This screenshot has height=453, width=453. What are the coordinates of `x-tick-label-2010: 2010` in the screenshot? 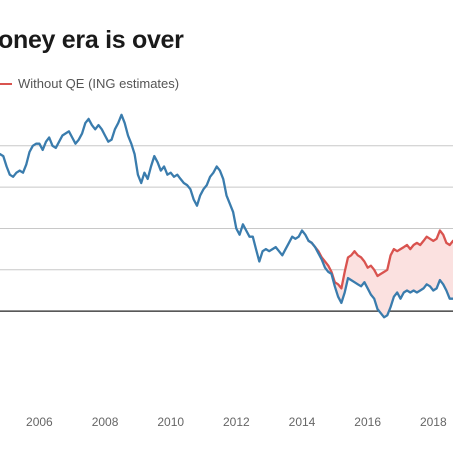 It's located at (170, 422).